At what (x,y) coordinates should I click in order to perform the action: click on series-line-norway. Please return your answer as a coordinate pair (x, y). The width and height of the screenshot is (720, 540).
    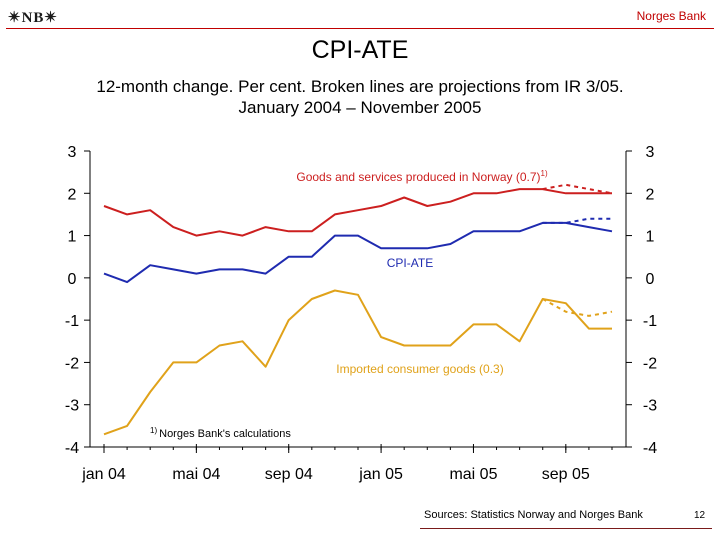
    Looking at the image, I should click on (357, 212).